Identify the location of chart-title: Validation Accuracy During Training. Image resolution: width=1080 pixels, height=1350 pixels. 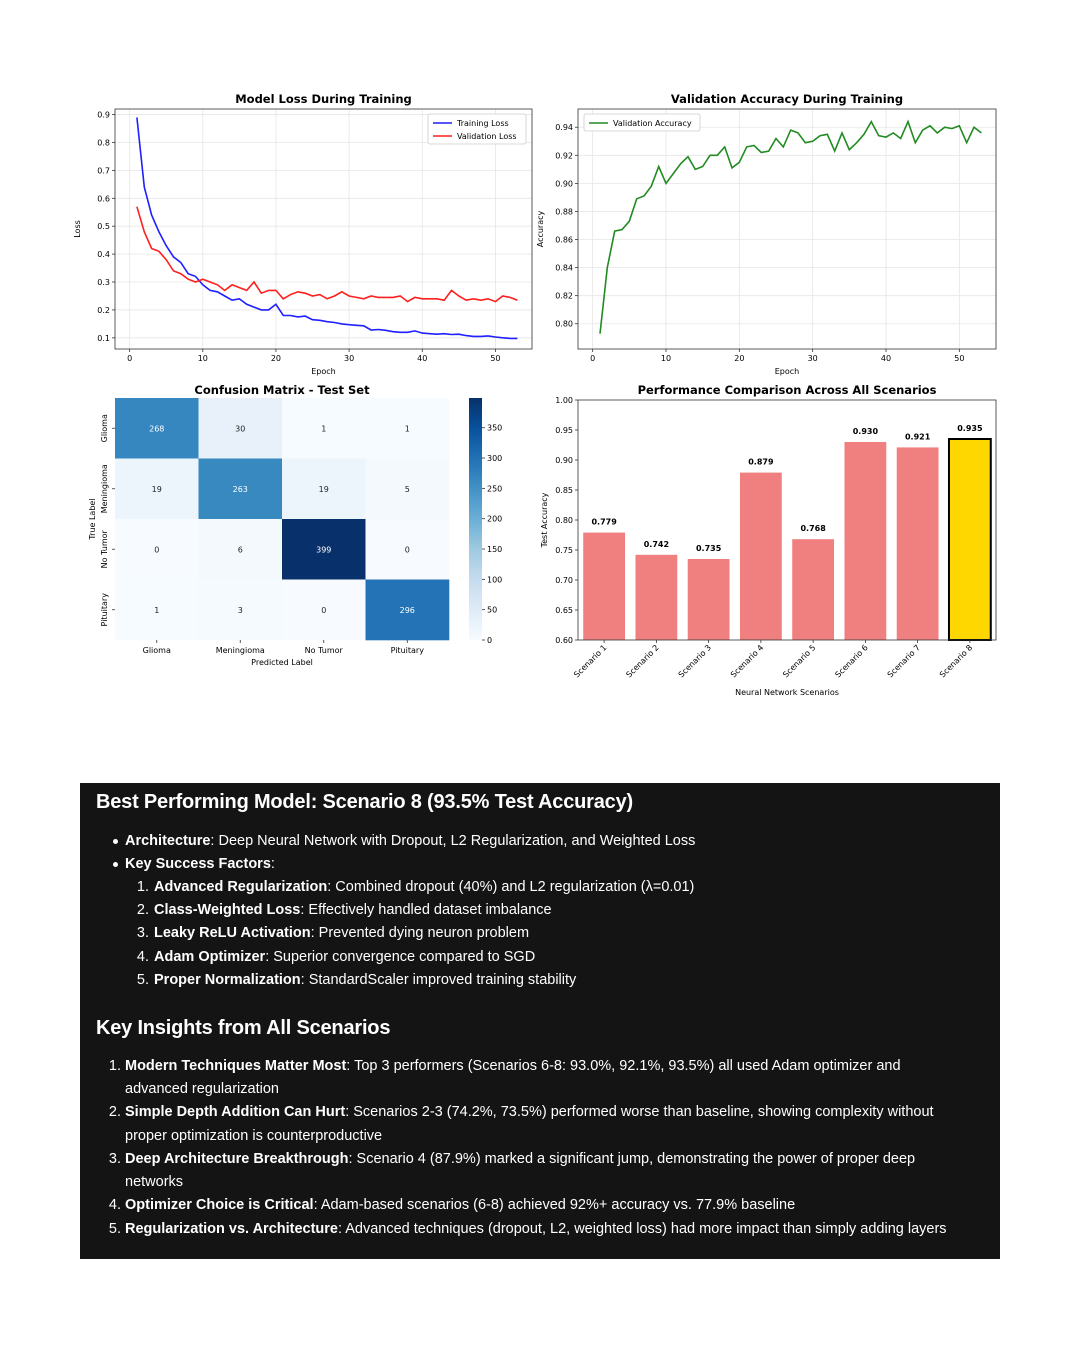
(787, 99).